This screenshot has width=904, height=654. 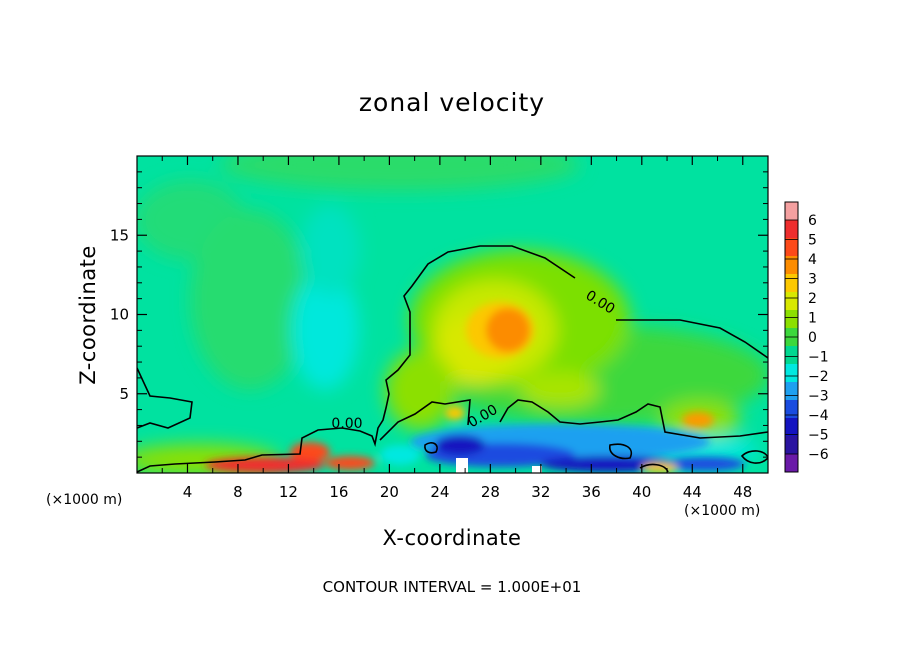 I want to click on colorbar-label: −4, so click(x=818, y=416).